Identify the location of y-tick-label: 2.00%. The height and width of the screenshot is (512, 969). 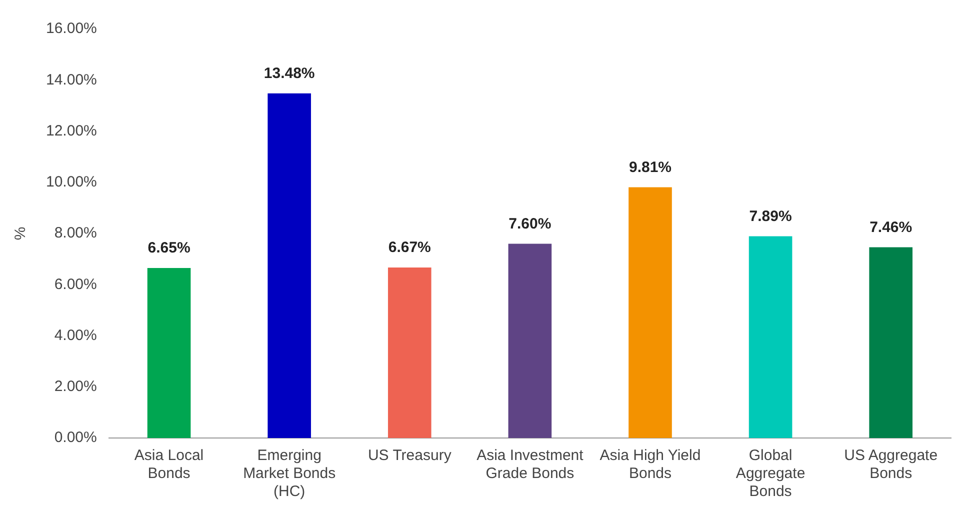
(75, 387).